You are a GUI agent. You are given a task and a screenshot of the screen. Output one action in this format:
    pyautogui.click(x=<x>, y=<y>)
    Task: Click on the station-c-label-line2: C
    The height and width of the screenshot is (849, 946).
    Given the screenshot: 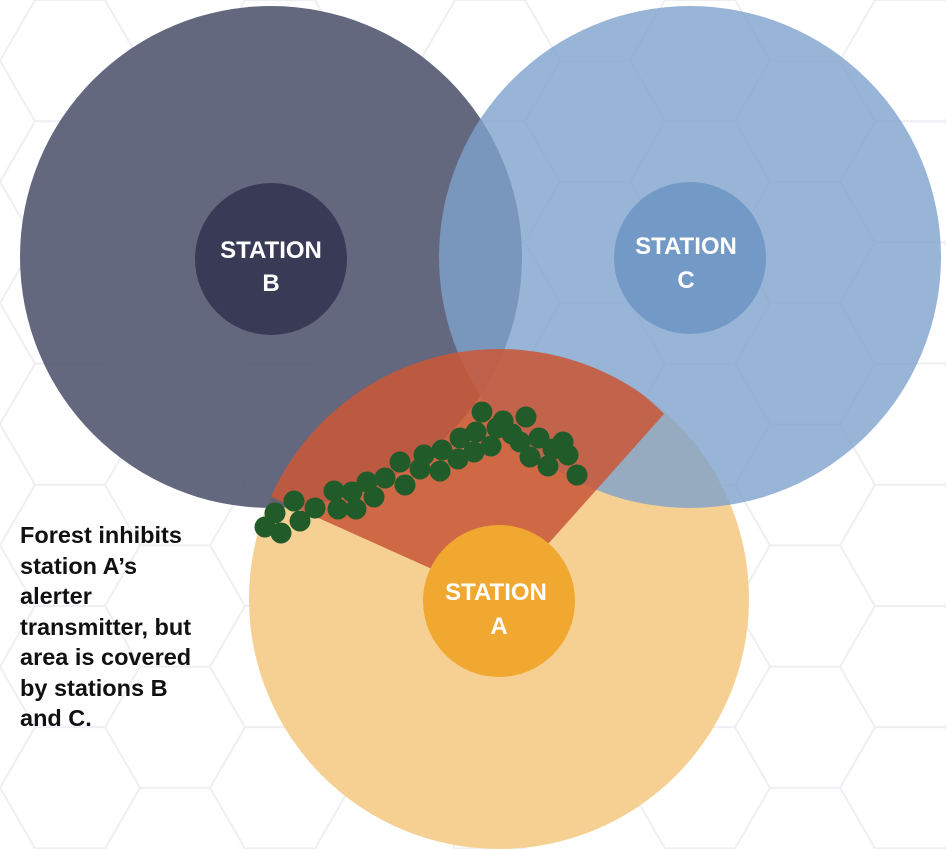 What is the action you would take?
    pyautogui.click(x=685, y=280)
    